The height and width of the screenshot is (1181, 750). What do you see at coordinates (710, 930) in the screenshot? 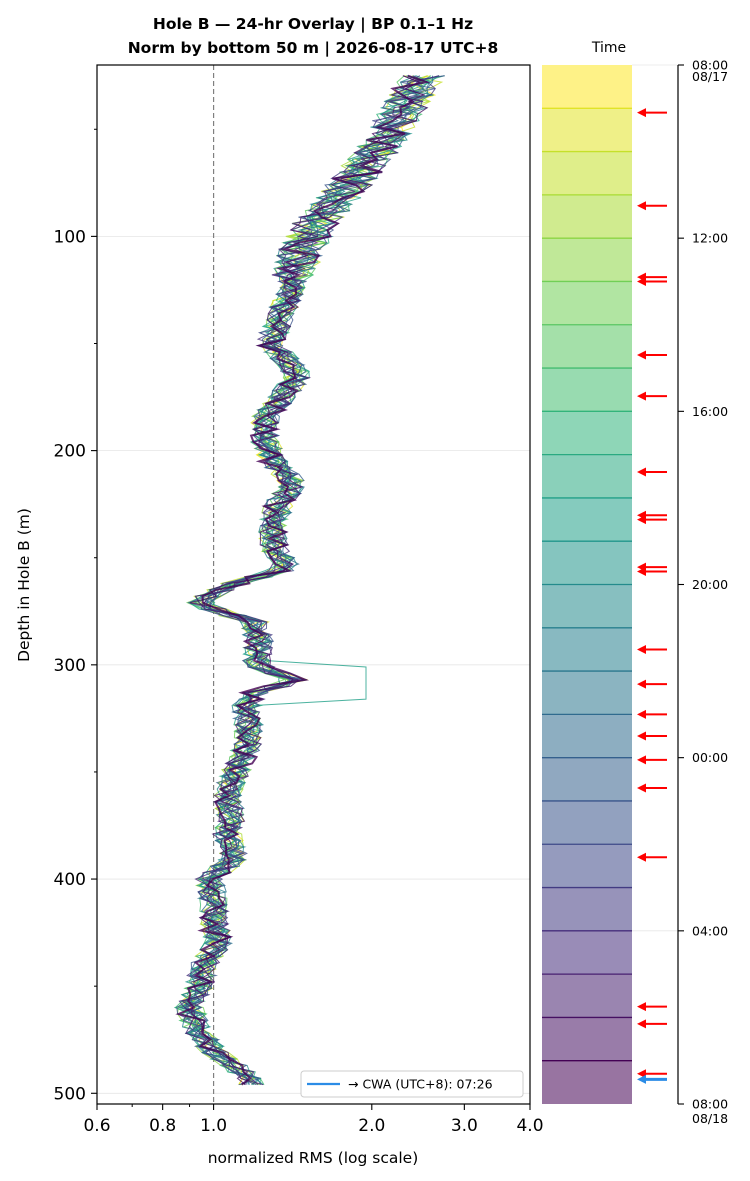
I see `time-tick-label: 04:00` at bounding box center [710, 930].